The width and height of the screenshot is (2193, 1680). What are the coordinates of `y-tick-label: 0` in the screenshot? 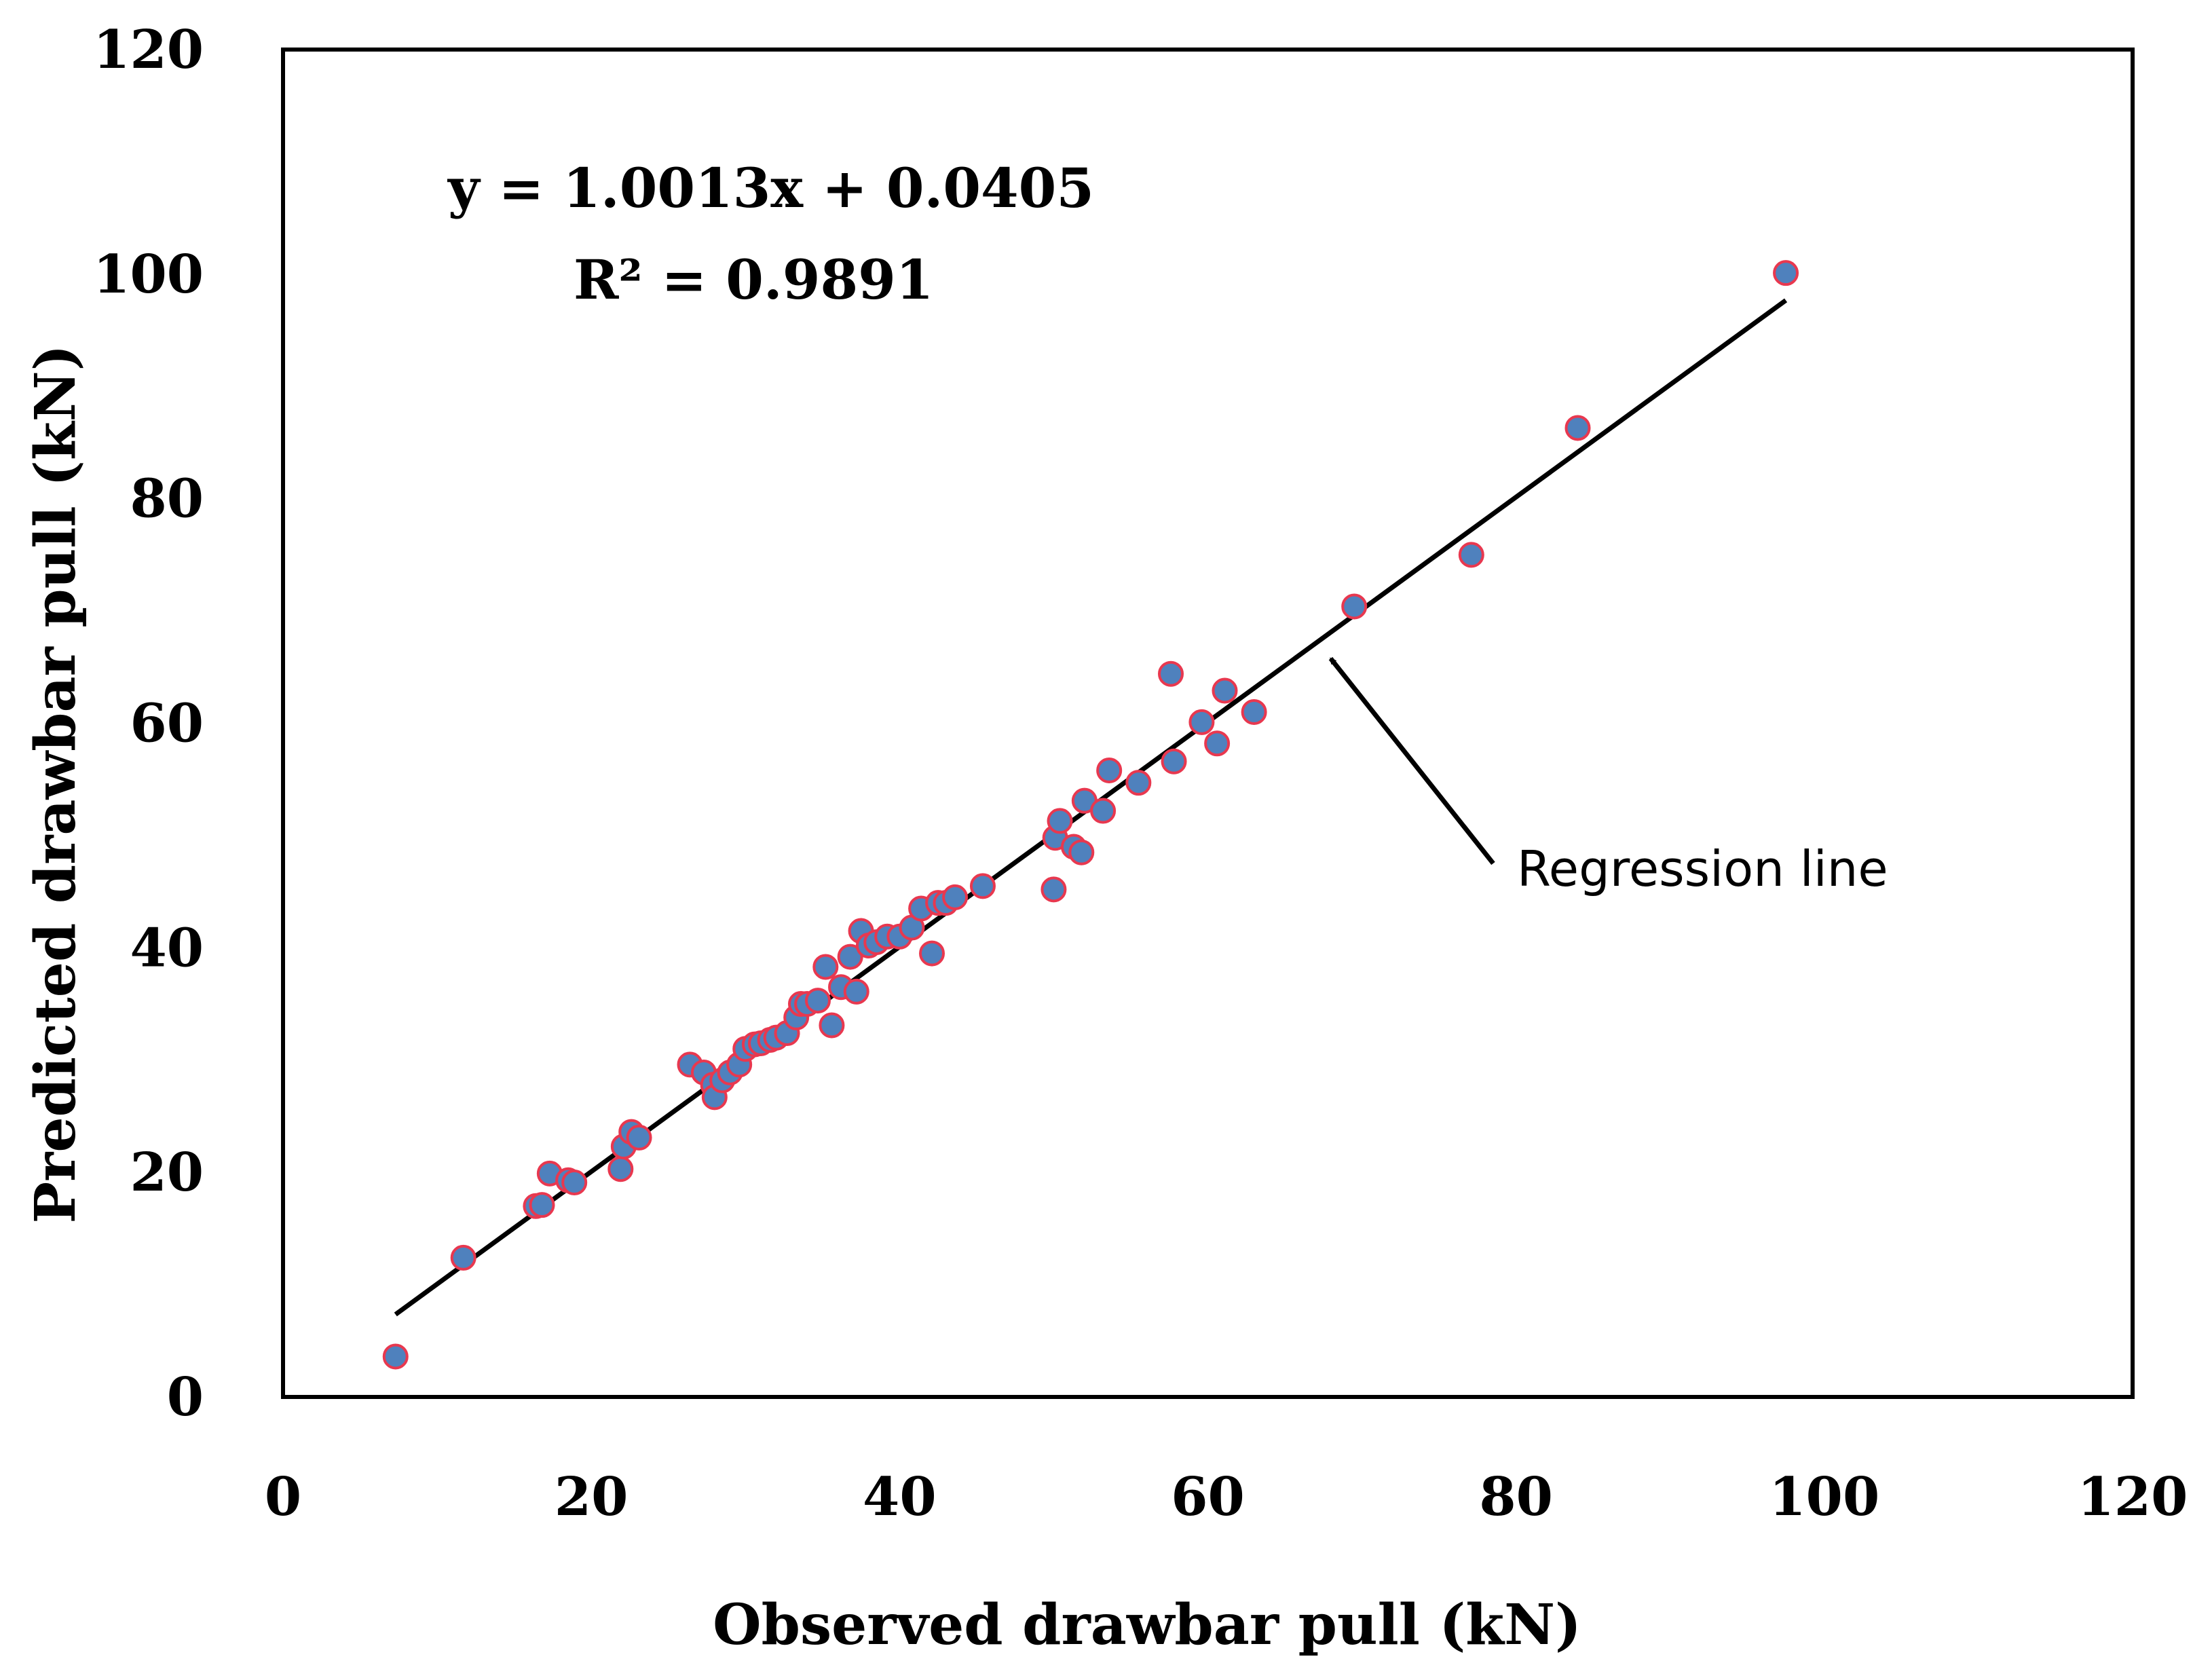 It's located at (185, 1397).